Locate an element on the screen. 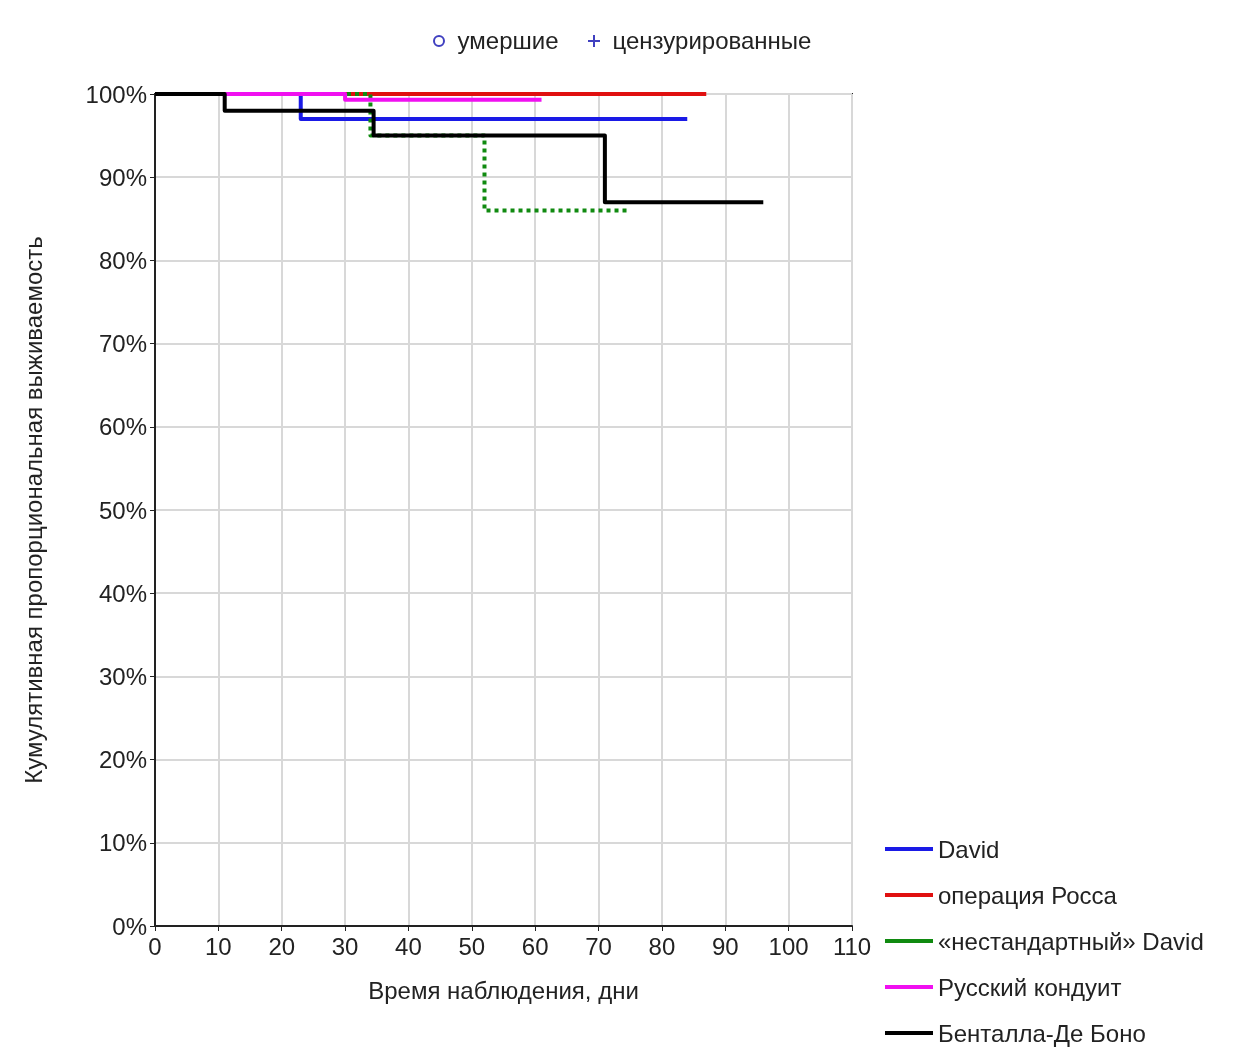 The width and height of the screenshot is (1243, 1064). legend-label: операция Росса is located at coordinates (1028, 895).